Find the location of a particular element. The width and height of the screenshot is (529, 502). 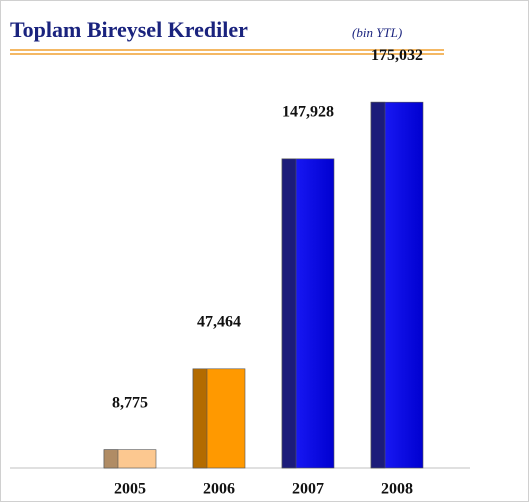

x-tick-label: 2008 is located at coordinates (397, 489).